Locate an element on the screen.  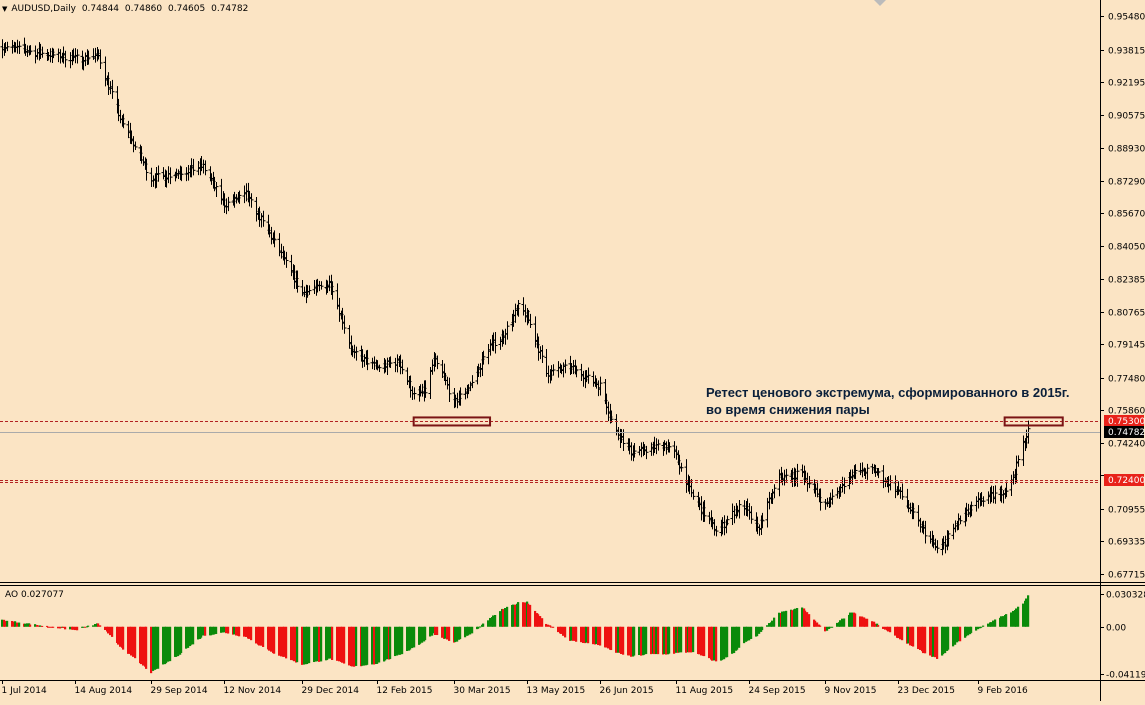
price-tick-label-1: 0.93815 is located at coordinates (1126, 52).